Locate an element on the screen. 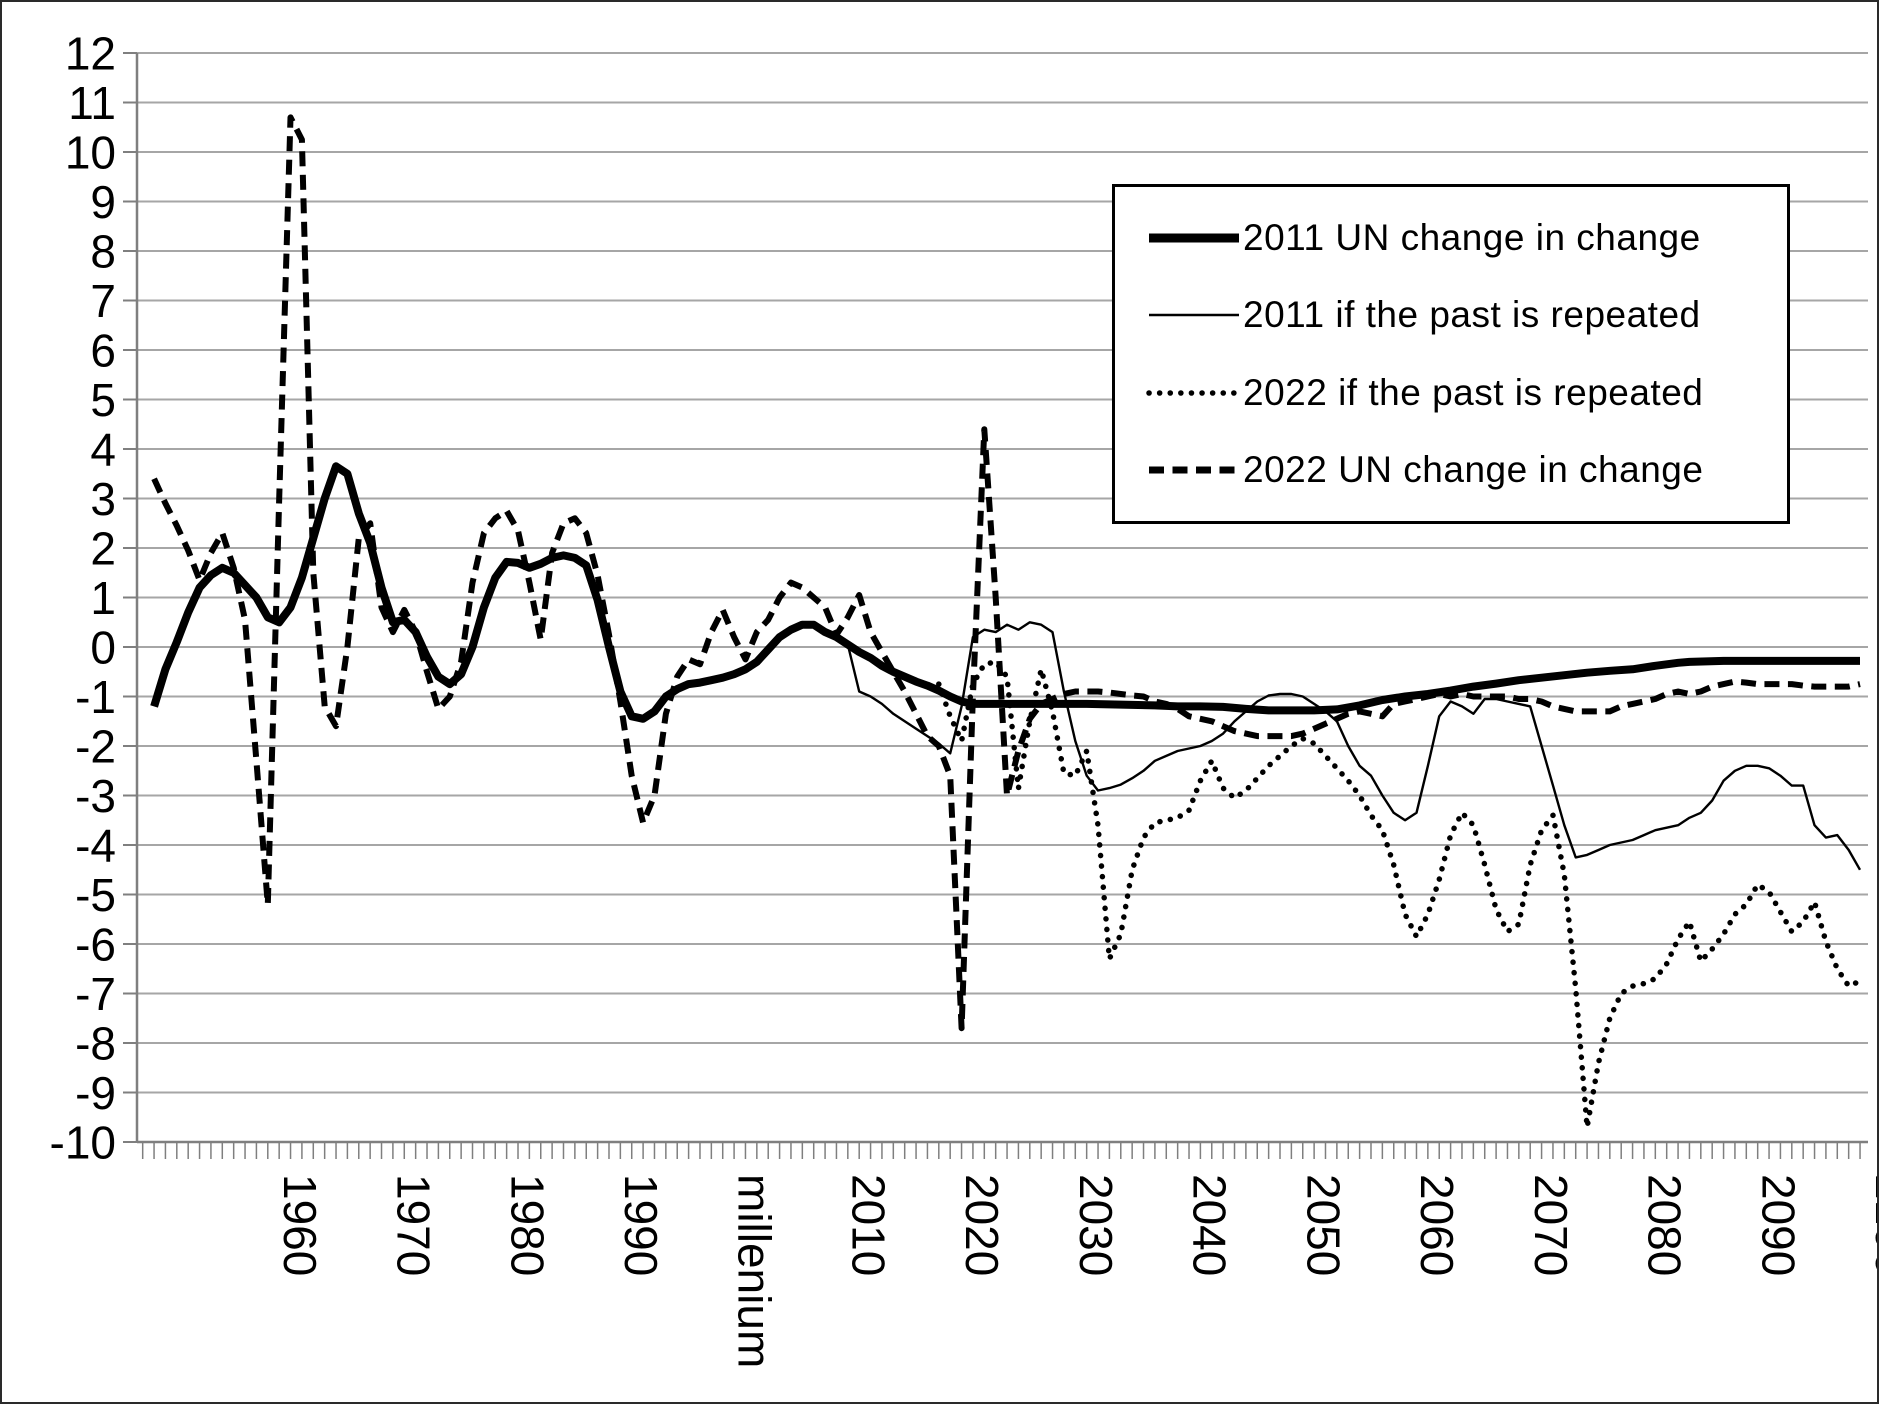 The image size is (1879, 1404). legend-label: 2011 UN change in change is located at coordinates (1472, 237).